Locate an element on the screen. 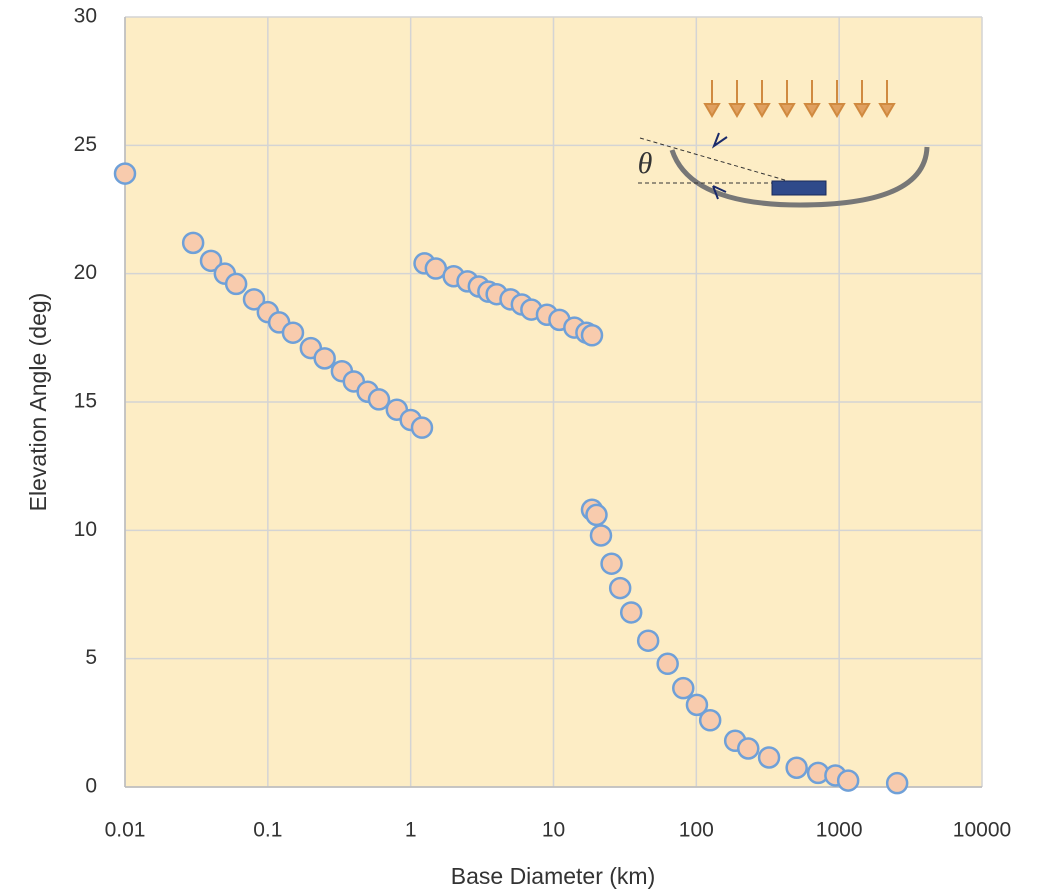 The height and width of the screenshot is (892, 1048). y-tick-label: 15 is located at coordinates (85, 401).